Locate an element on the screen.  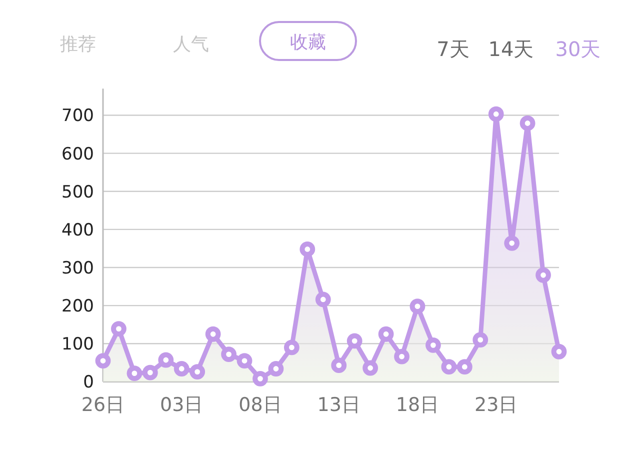
y-tick-label: 500 is located at coordinates (78, 192).